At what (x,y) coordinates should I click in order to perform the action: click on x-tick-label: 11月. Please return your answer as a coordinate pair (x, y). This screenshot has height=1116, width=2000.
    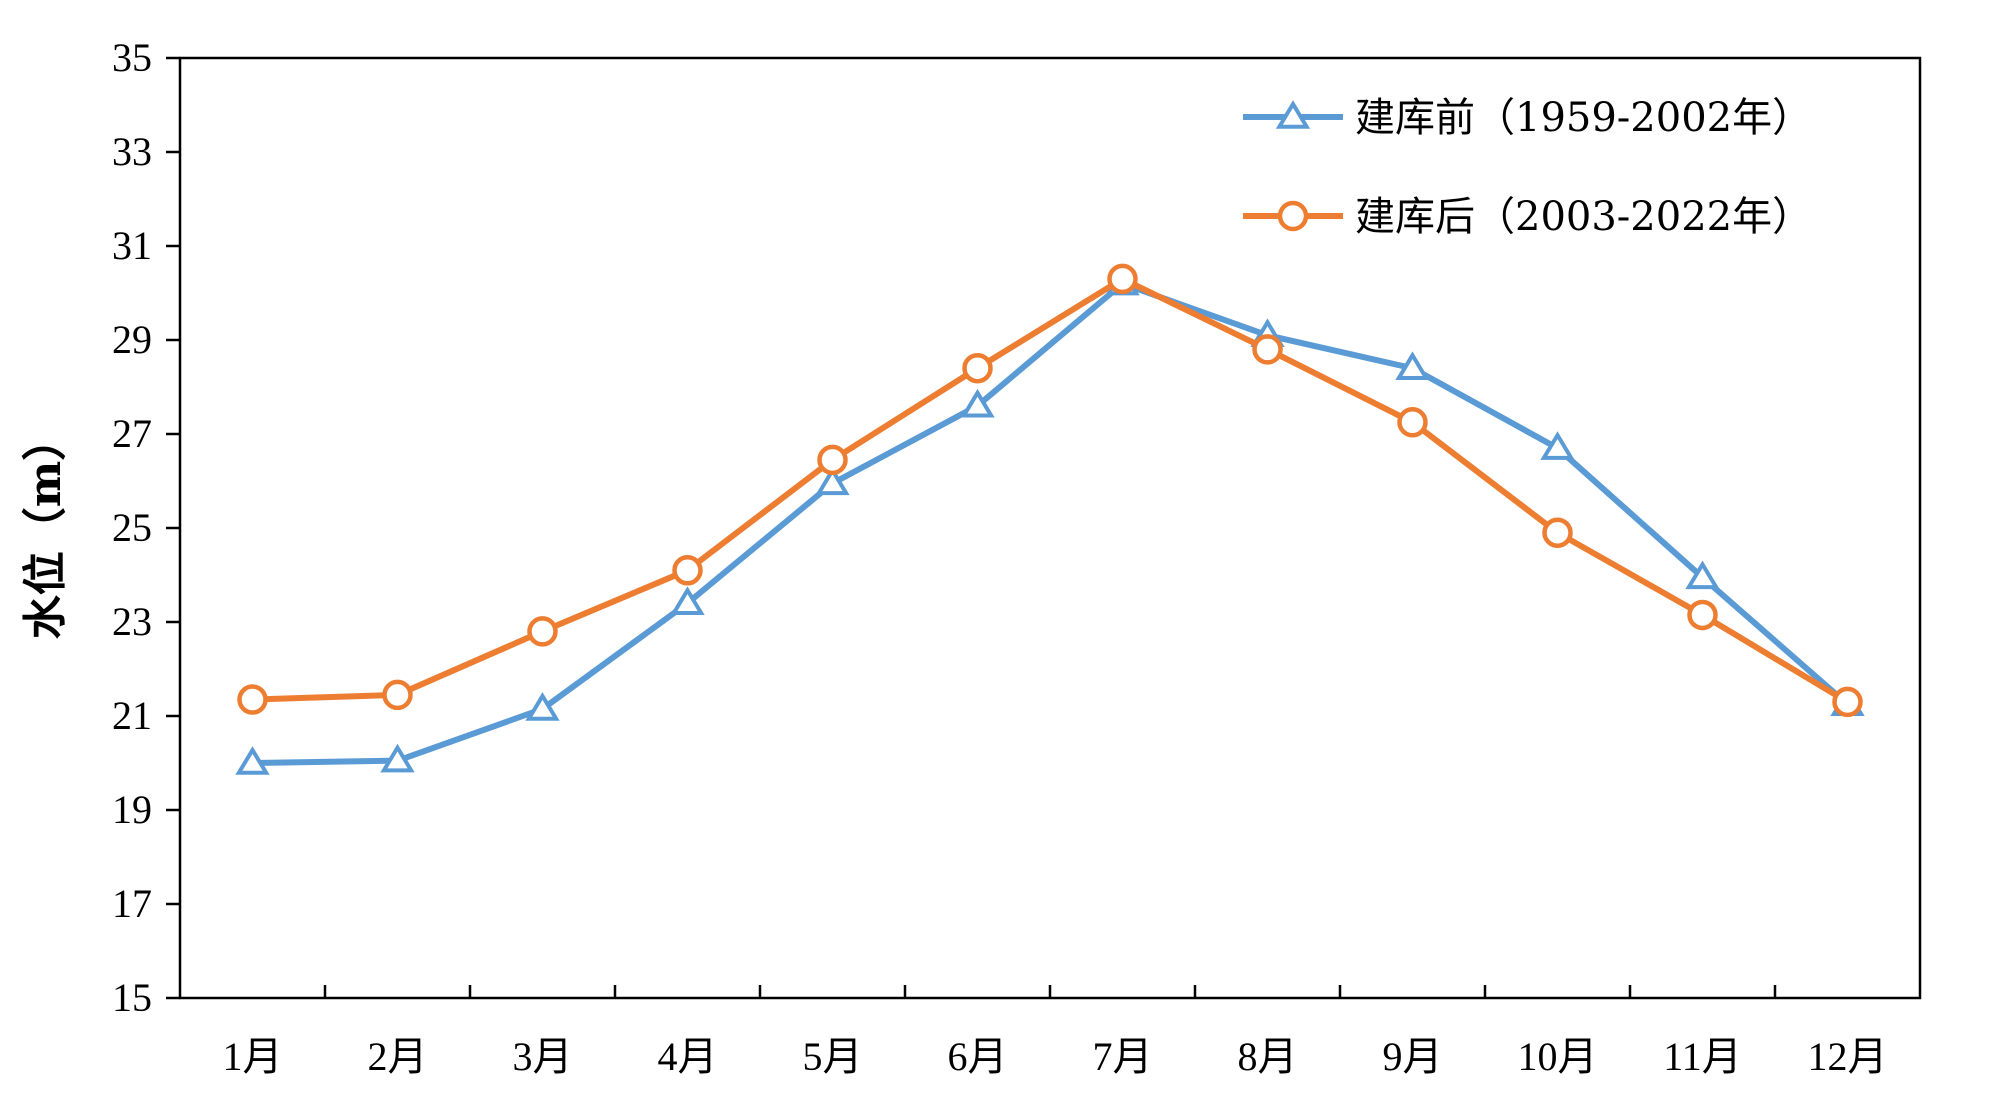
    Looking at the image, I should click on (1702, 1056).